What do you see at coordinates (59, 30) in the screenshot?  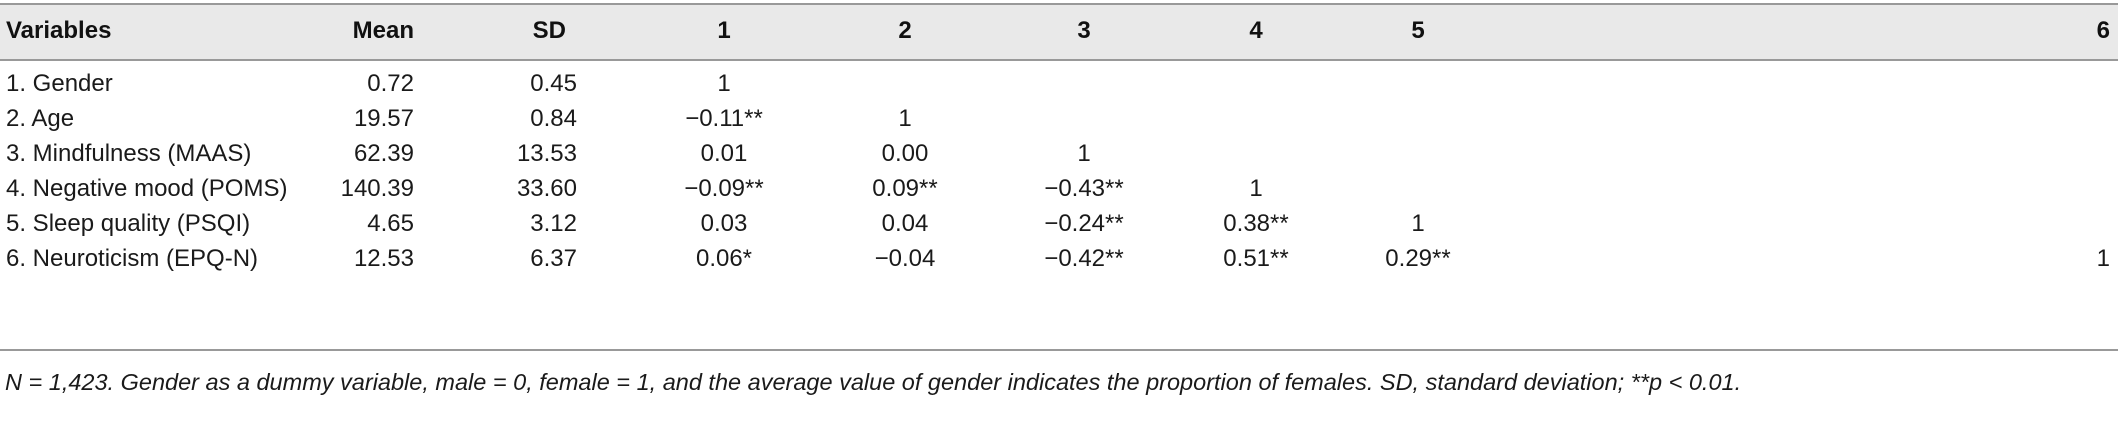 I see `header-variables: Variables` at bounding box center [59, 30].